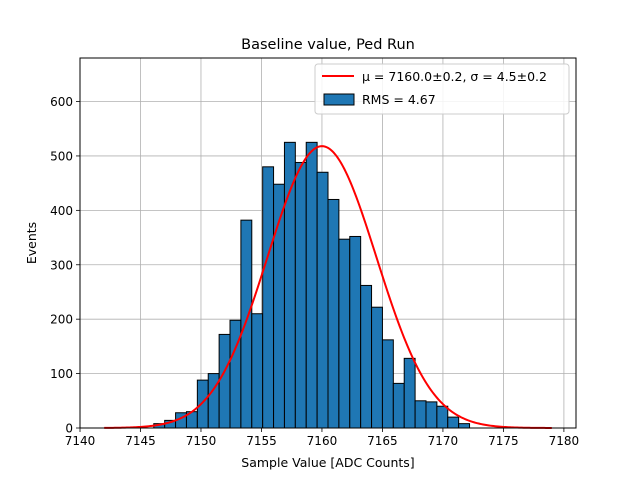  Describe the element at coordinates (61, 265) in the screenshot. I see `y-tick-label: 300` at that location.